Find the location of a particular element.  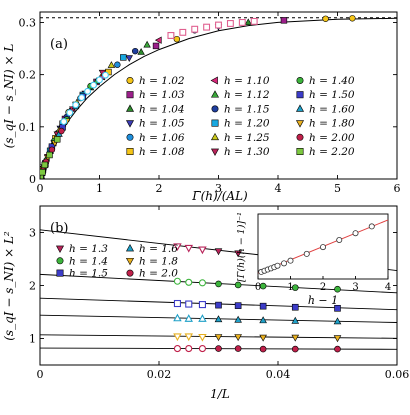

y-tick-label: 0.3 is located at coordinates (28, 22).